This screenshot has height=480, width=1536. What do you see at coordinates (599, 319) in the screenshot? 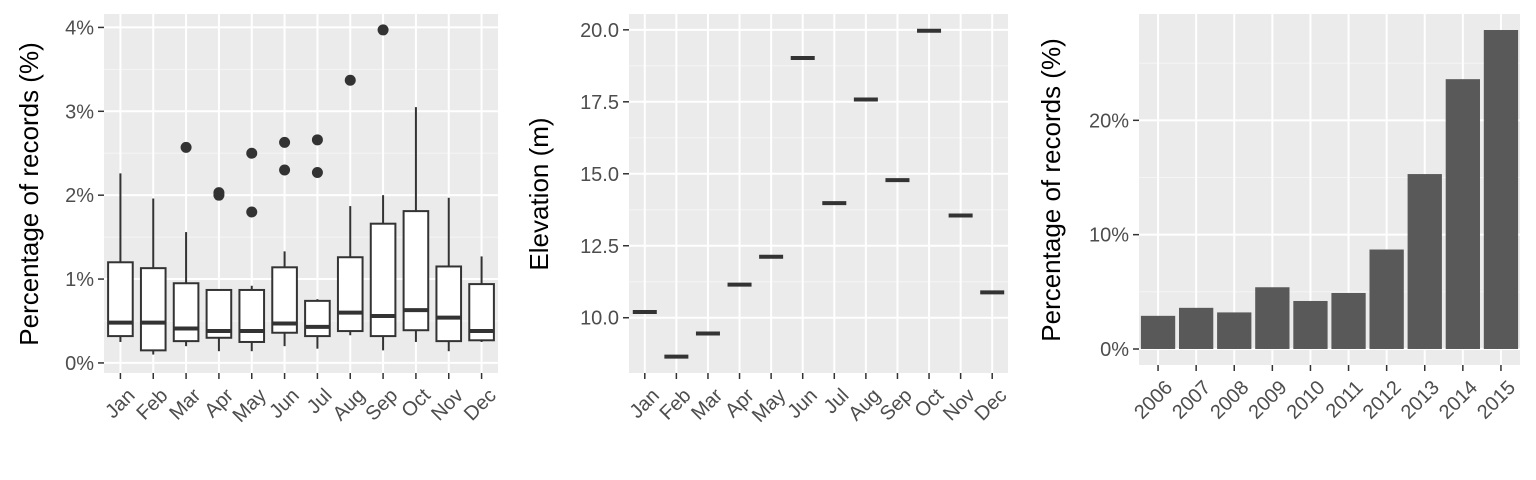
I see `y-tick-label: 10.0` at bounding box center [599, 319].